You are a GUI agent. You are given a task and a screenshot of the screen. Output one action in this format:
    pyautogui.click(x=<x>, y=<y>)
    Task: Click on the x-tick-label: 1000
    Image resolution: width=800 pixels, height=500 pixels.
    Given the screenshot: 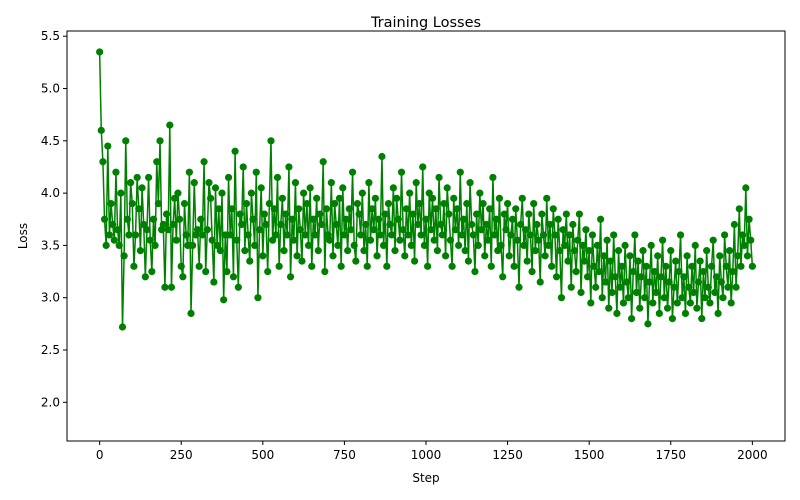 What is the action you would take?
    pyautogui.click(x=426, y=455)
    